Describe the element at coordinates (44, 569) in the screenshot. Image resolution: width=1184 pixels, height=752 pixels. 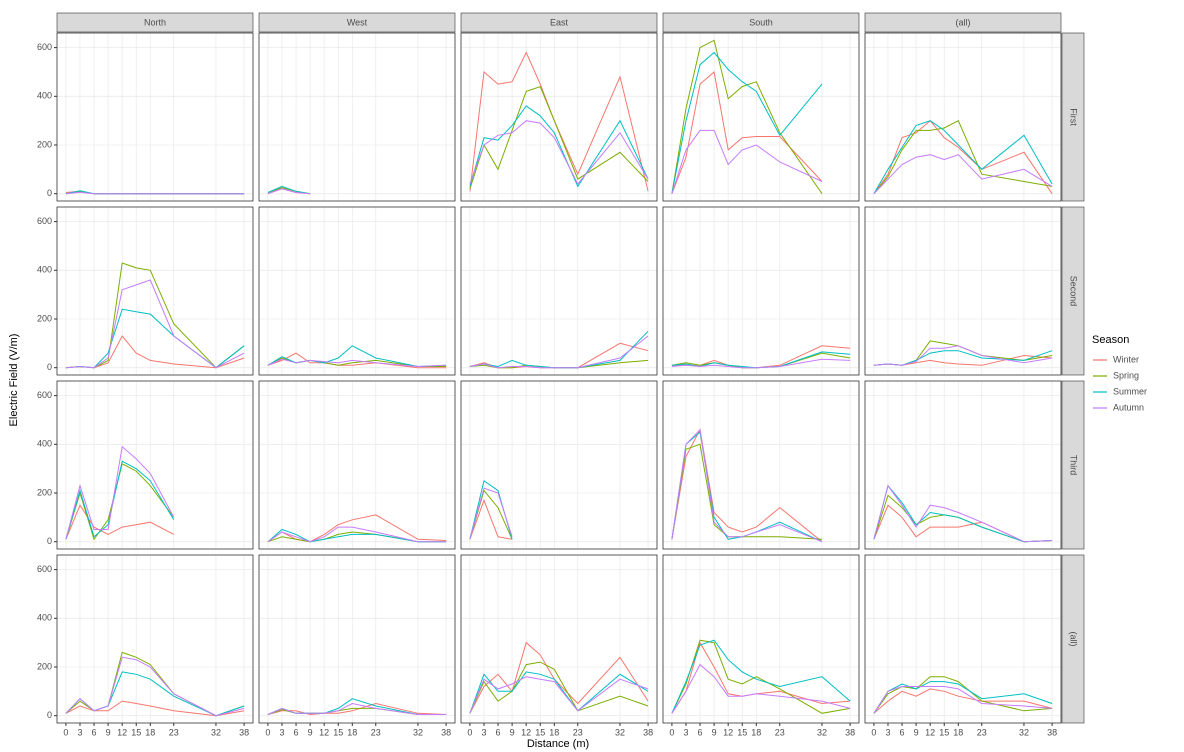
I see `y-tick-label: 600` at that location.